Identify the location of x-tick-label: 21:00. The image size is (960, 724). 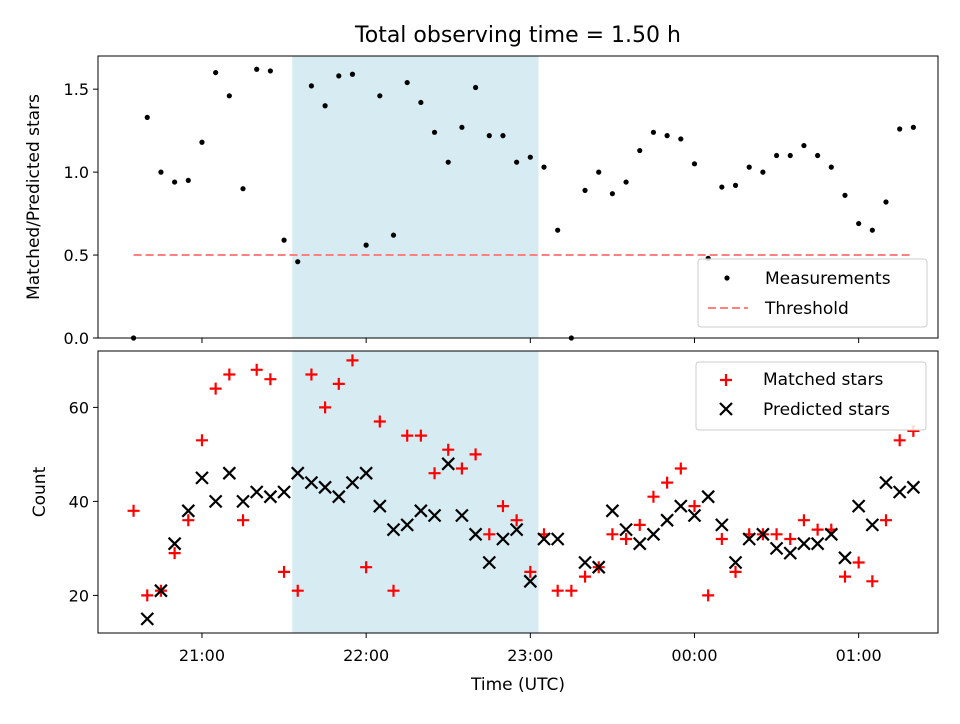
(202, 655).